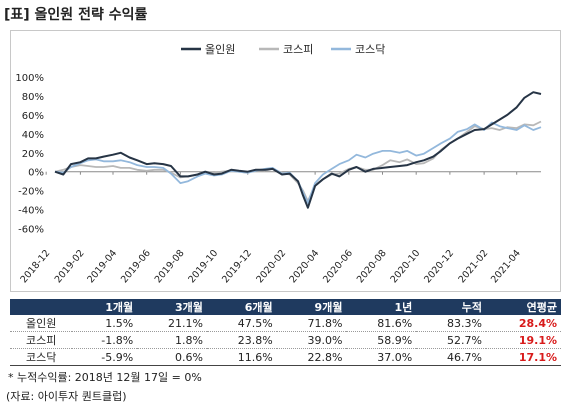 The width and height of the screenshot is (571, 407). Describe the element at coordinates (439, 266) in the screenshot. I see `x-tick-label: 2020-12` at that location.